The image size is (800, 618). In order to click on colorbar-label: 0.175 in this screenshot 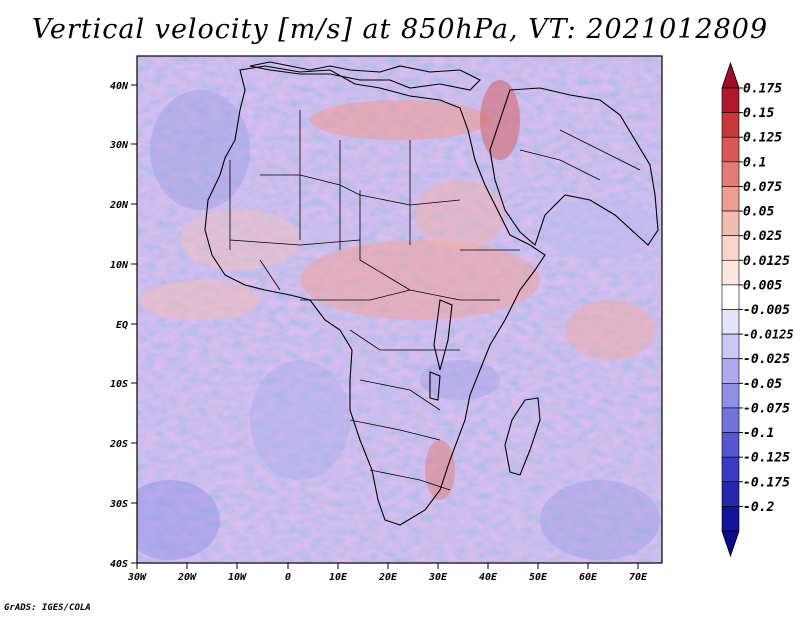, I will do `click(762, 89)`.